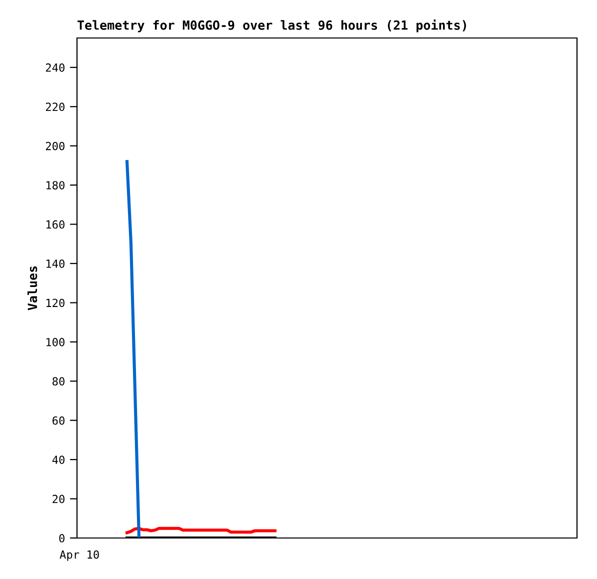 The image size is (597, 579). What do you see at coordinates (272, 26) in the screenshot?
I see `chart-title: Telemetry for M0GGO-9 over last 96 hours (21 points)` at bounding box center [272, 26].